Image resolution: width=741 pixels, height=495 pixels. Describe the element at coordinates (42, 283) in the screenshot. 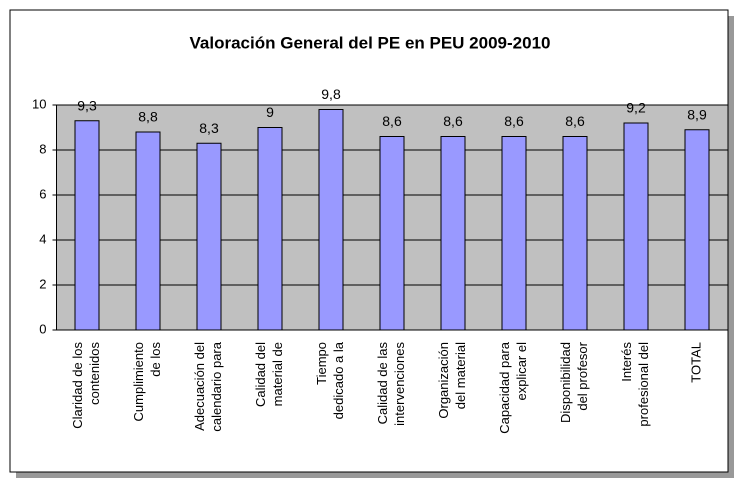

I see `y-tick-label: 2` at that location.